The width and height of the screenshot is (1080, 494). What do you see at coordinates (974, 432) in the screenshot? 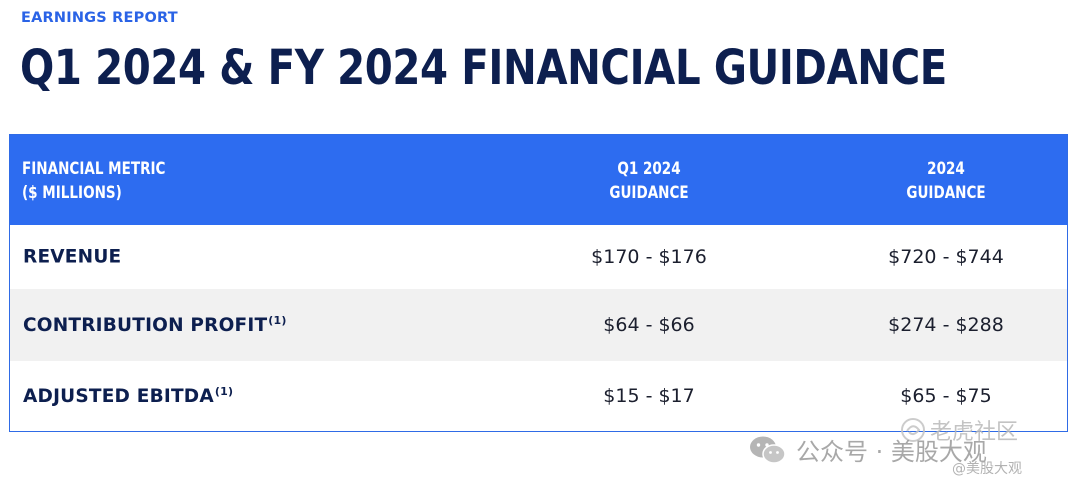
I see `community-watermark-text: 老虎社区` at bounding box center [974, 432].